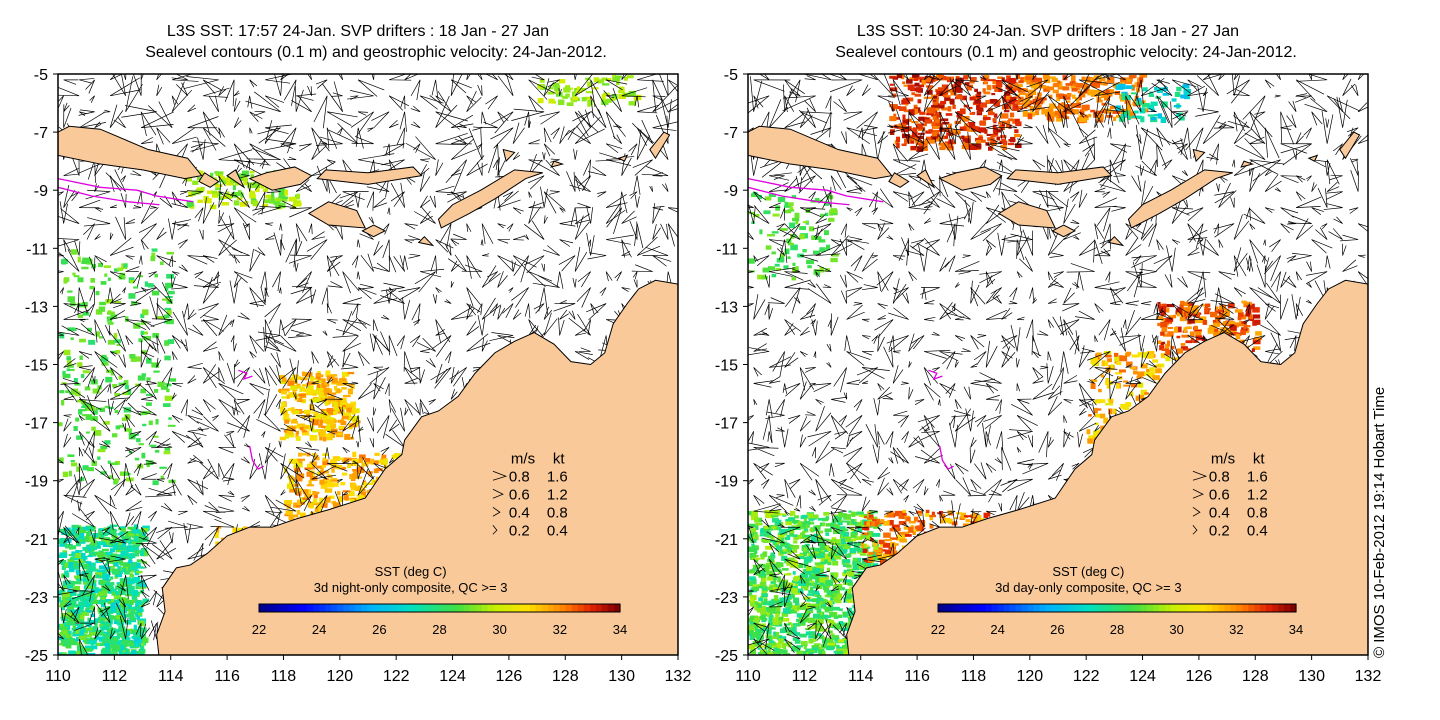  Describe the element at coordinates (519, 530) in the screenshot. I see `legend-ms-value: 0.2` at that location.